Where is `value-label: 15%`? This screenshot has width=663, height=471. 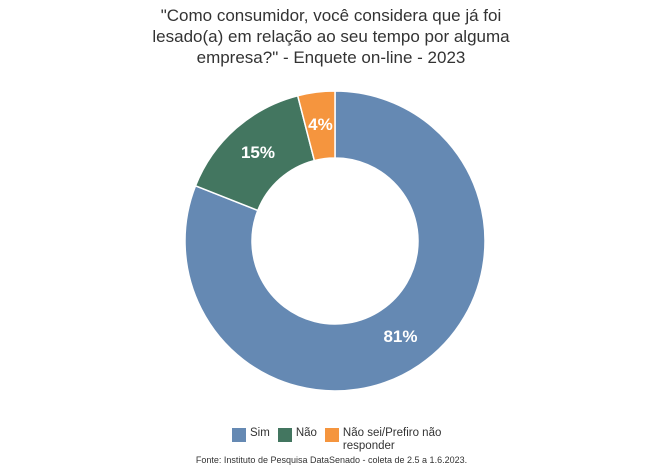 value-label: 15% is located at coordinates (258, 152).